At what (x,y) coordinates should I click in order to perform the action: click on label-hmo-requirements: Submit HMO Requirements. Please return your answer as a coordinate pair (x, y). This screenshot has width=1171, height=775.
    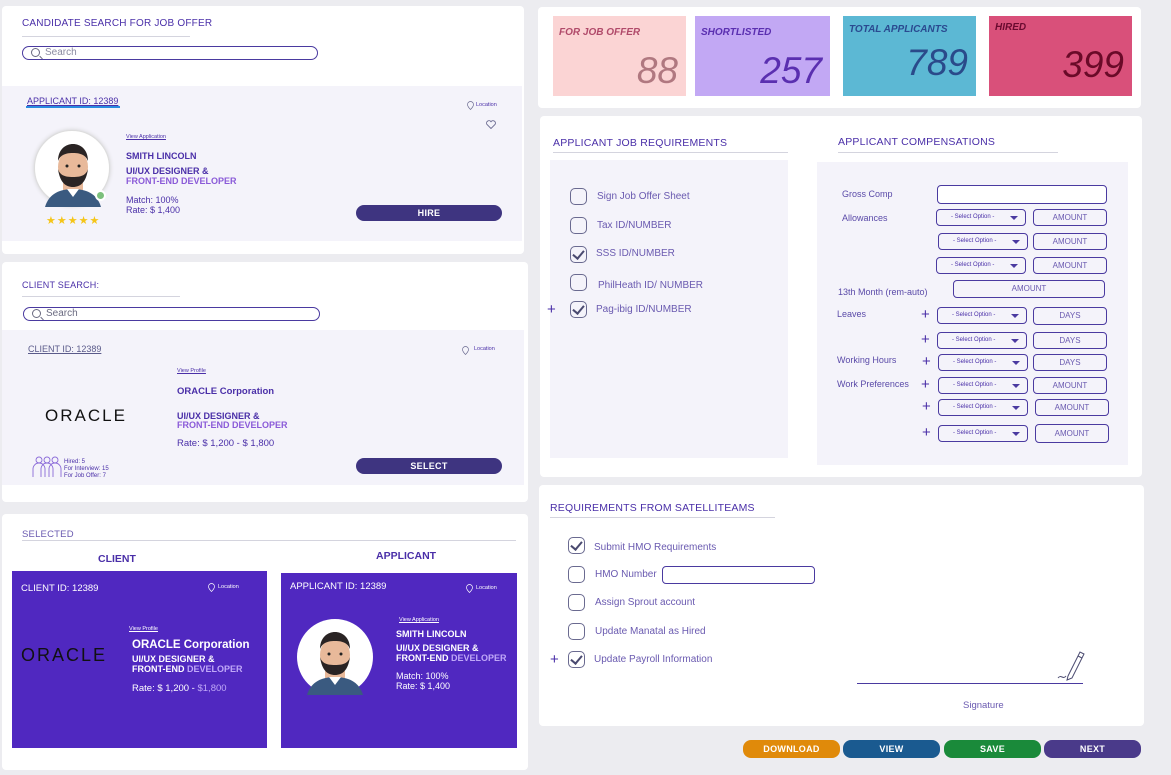
    Looking at the image, I should click on (655, 547).